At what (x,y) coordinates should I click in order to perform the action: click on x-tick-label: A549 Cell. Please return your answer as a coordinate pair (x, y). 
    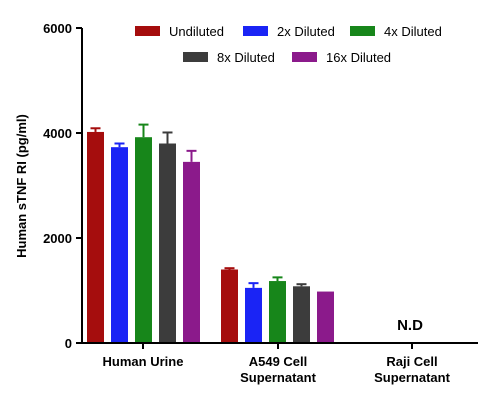
    Looking at the image, I should click on (278, 361).